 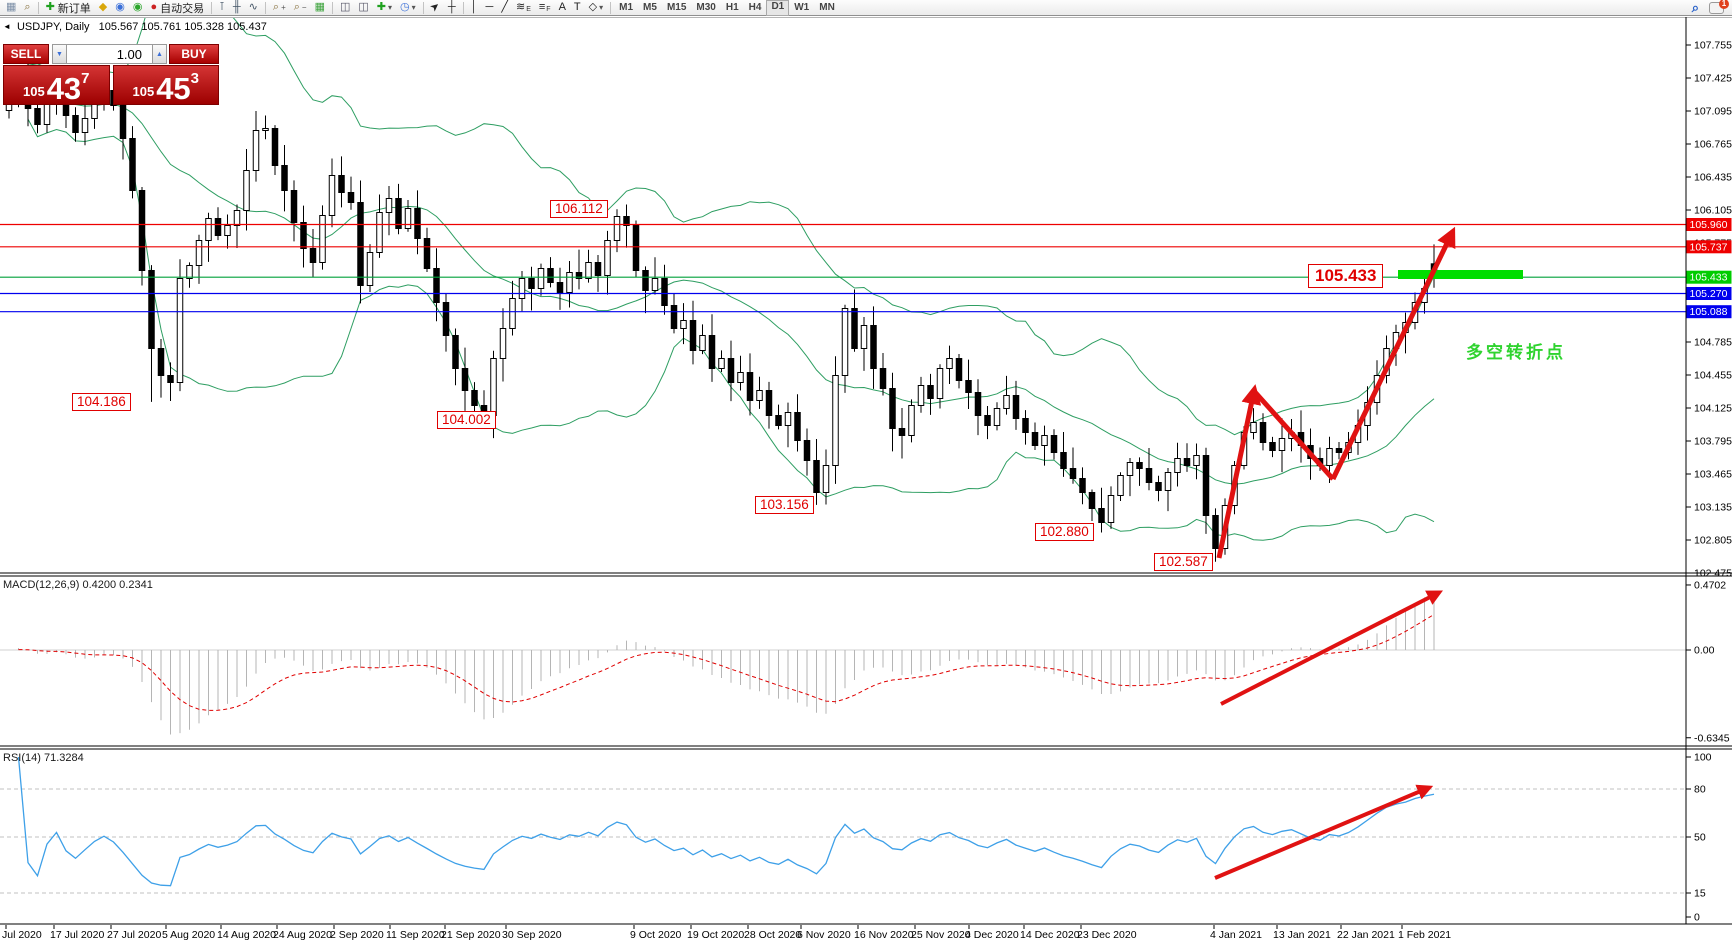 What do you see at coordinates (300, 8) in the screenshot?
I see `zoom-out-icon: ⌕ −` at bounding box center [300, 8].